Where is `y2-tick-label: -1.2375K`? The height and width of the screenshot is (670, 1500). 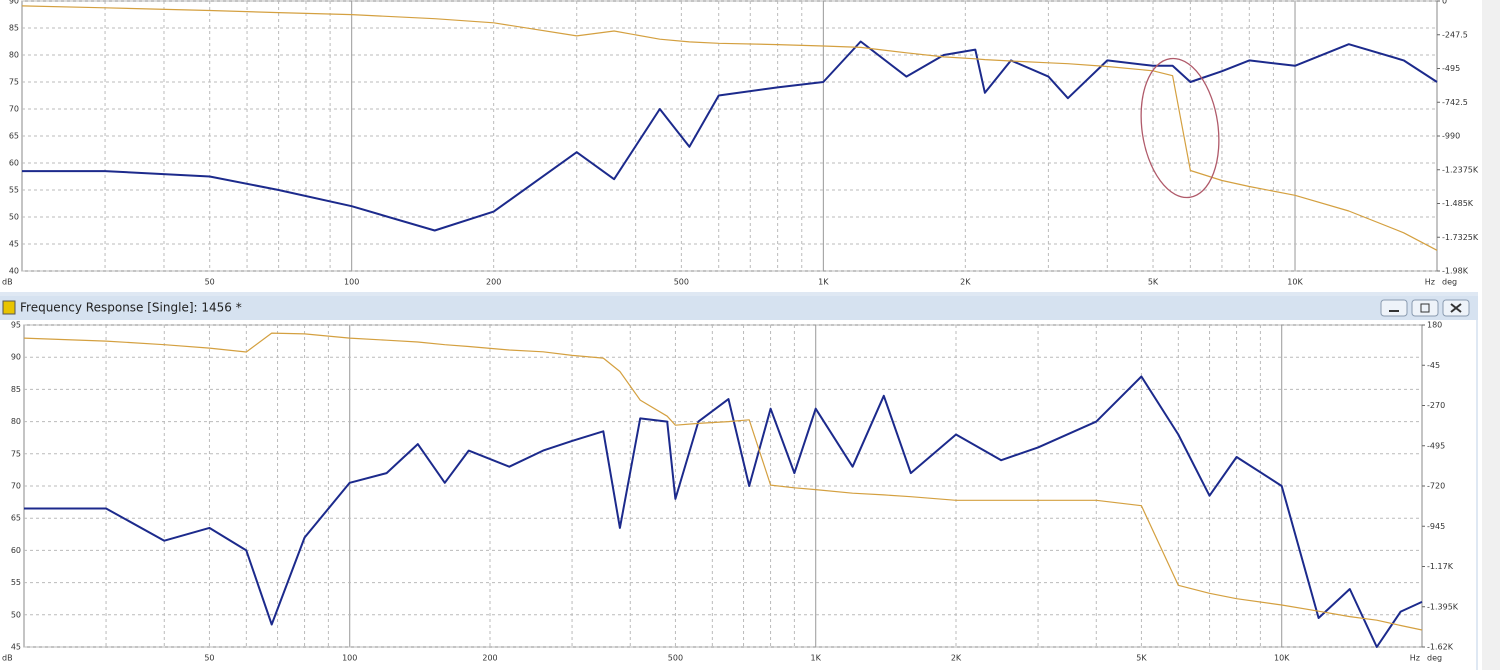 y2-tick-label: -1.2375K is located at coordinates (1460, 169).